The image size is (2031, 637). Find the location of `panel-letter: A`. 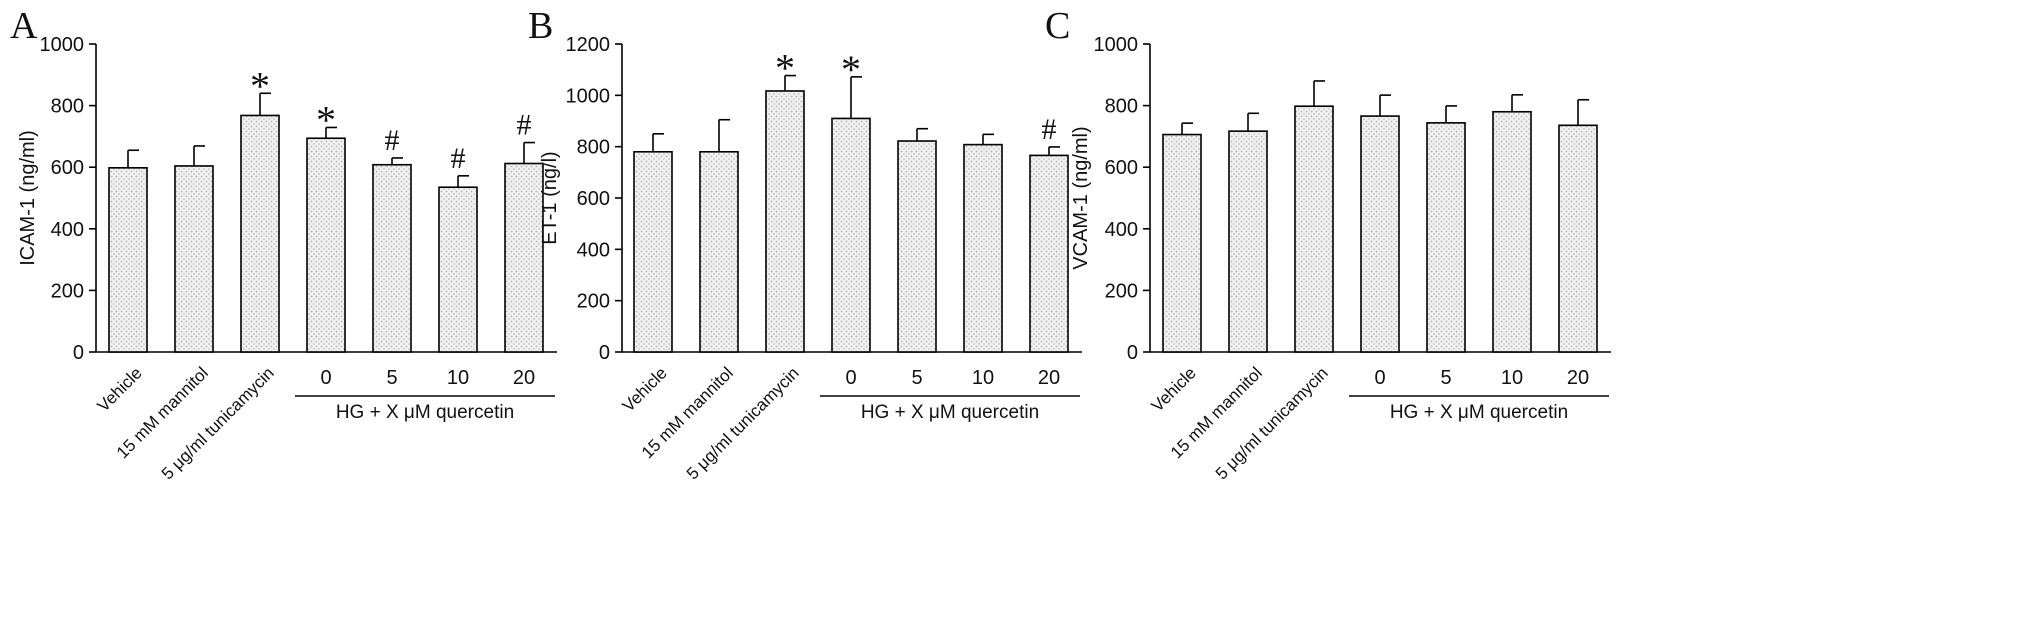

panel-letter: A is located at coordinates (24, 26).